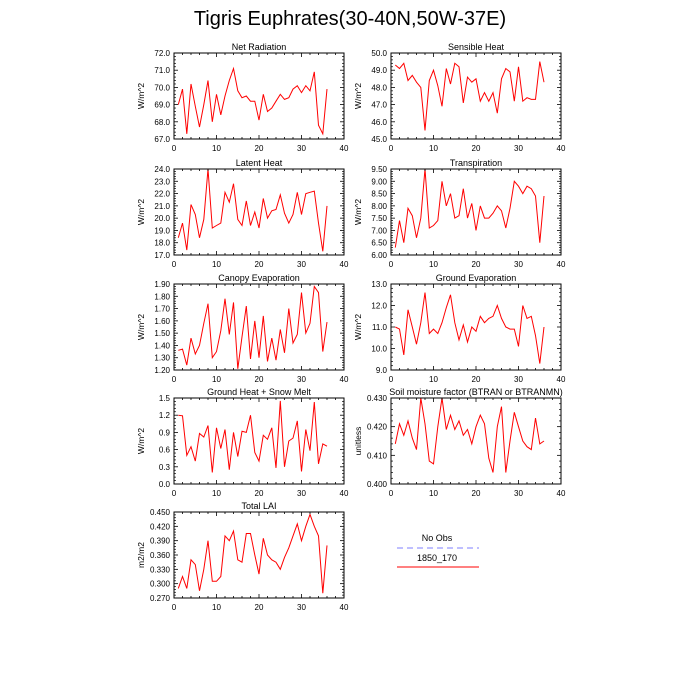 The height and width of the screenshot is (700, 700). I want to click on y-axis-label: unitless, so click(358, 441).